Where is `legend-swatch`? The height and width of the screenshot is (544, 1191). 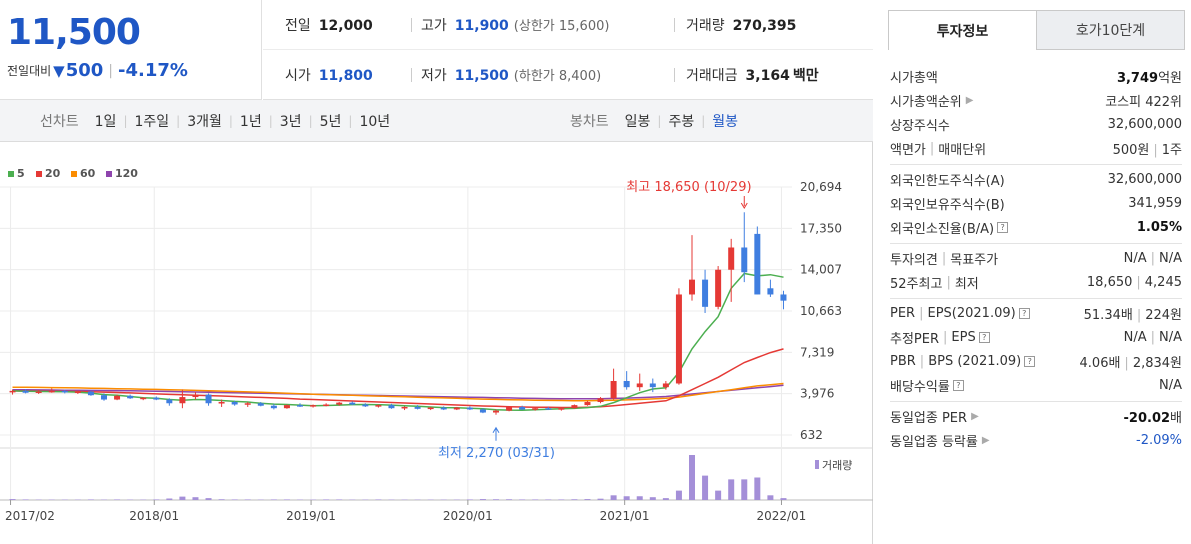 legend-swatch is located at coordinates (39, 174).